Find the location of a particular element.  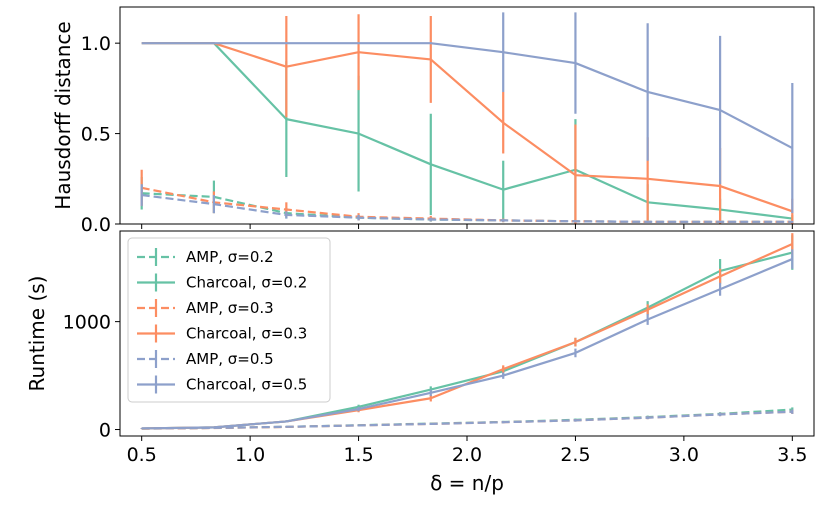

hausdorff-ytick-label: 1.0 is located at coordinates (96, 44).